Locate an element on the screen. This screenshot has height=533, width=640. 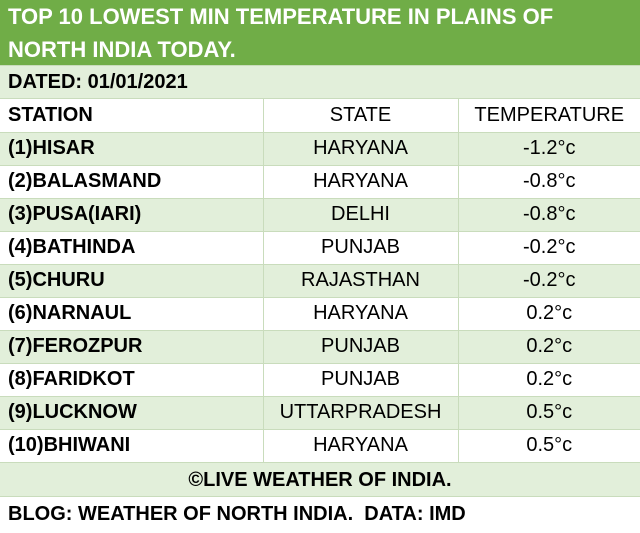
table-row: (9)LUCKNOW UTTARPRADESH 0.5°c is located at coordinates (320, 413).